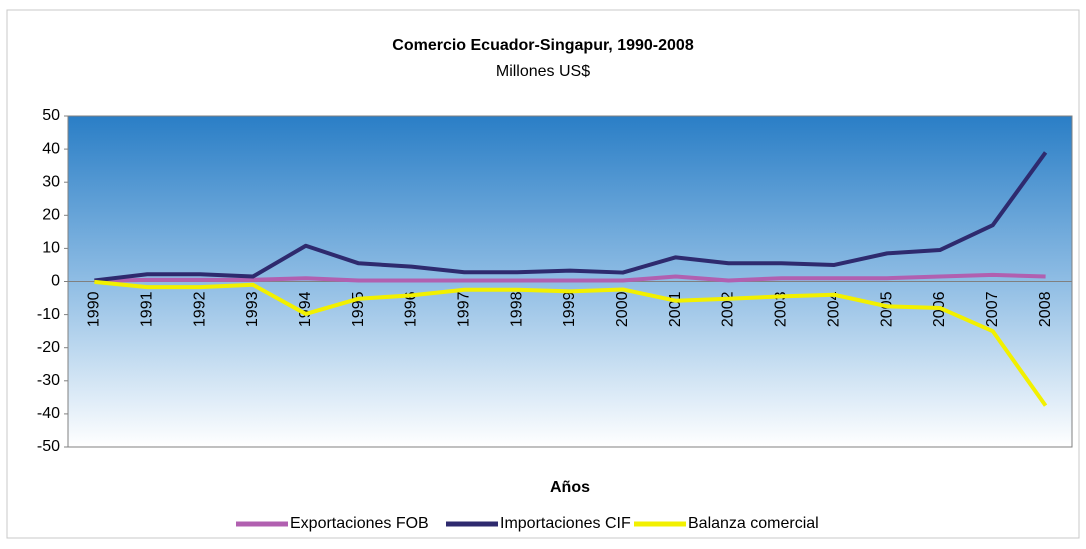 The image size is (1086, 549). Describe the element at coordinates (833, 309) in the screenshot. I see `x-tick-label: 2004` at that location.